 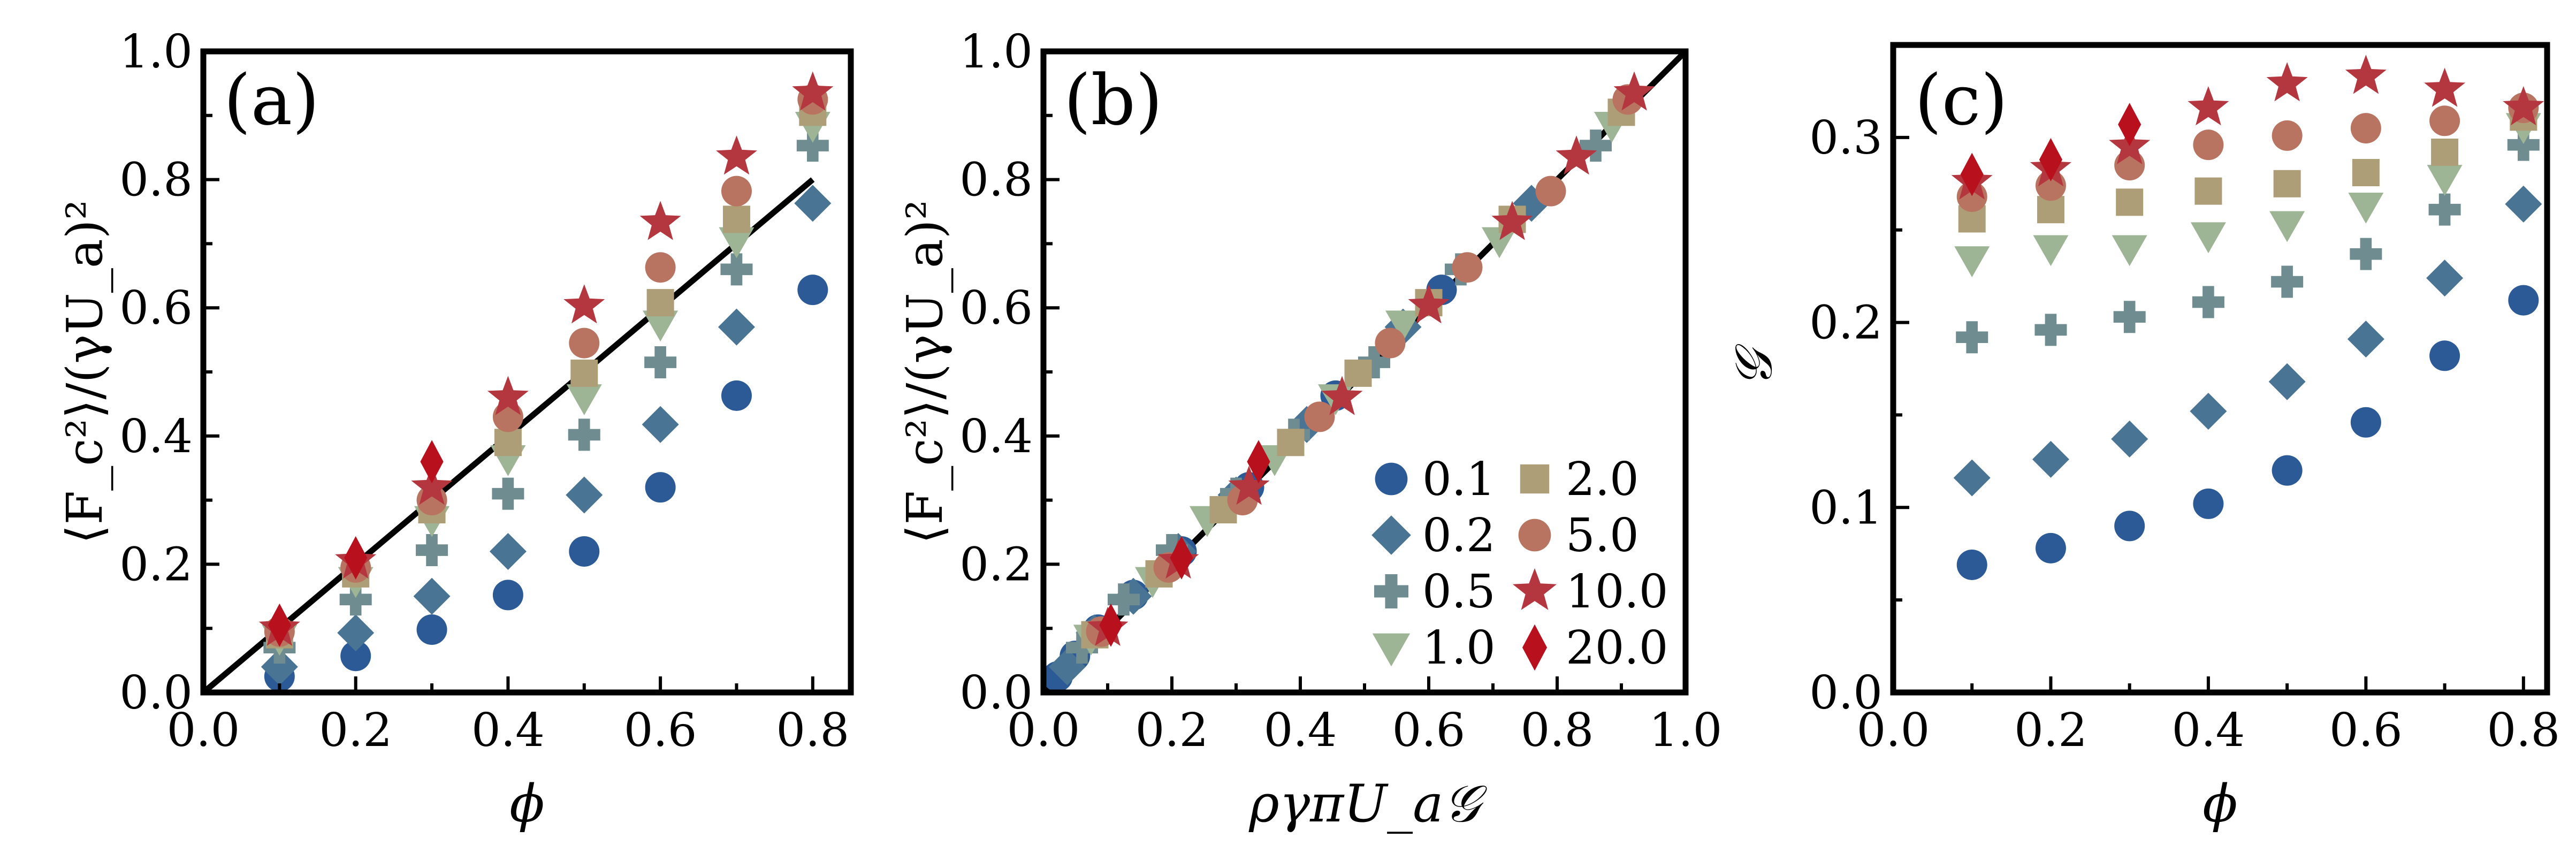 What do you see at coordinates (2219, 804) in the screenshot?
I see `panel-c-xlabel: ϕ` at bounding box center [2219, 804].